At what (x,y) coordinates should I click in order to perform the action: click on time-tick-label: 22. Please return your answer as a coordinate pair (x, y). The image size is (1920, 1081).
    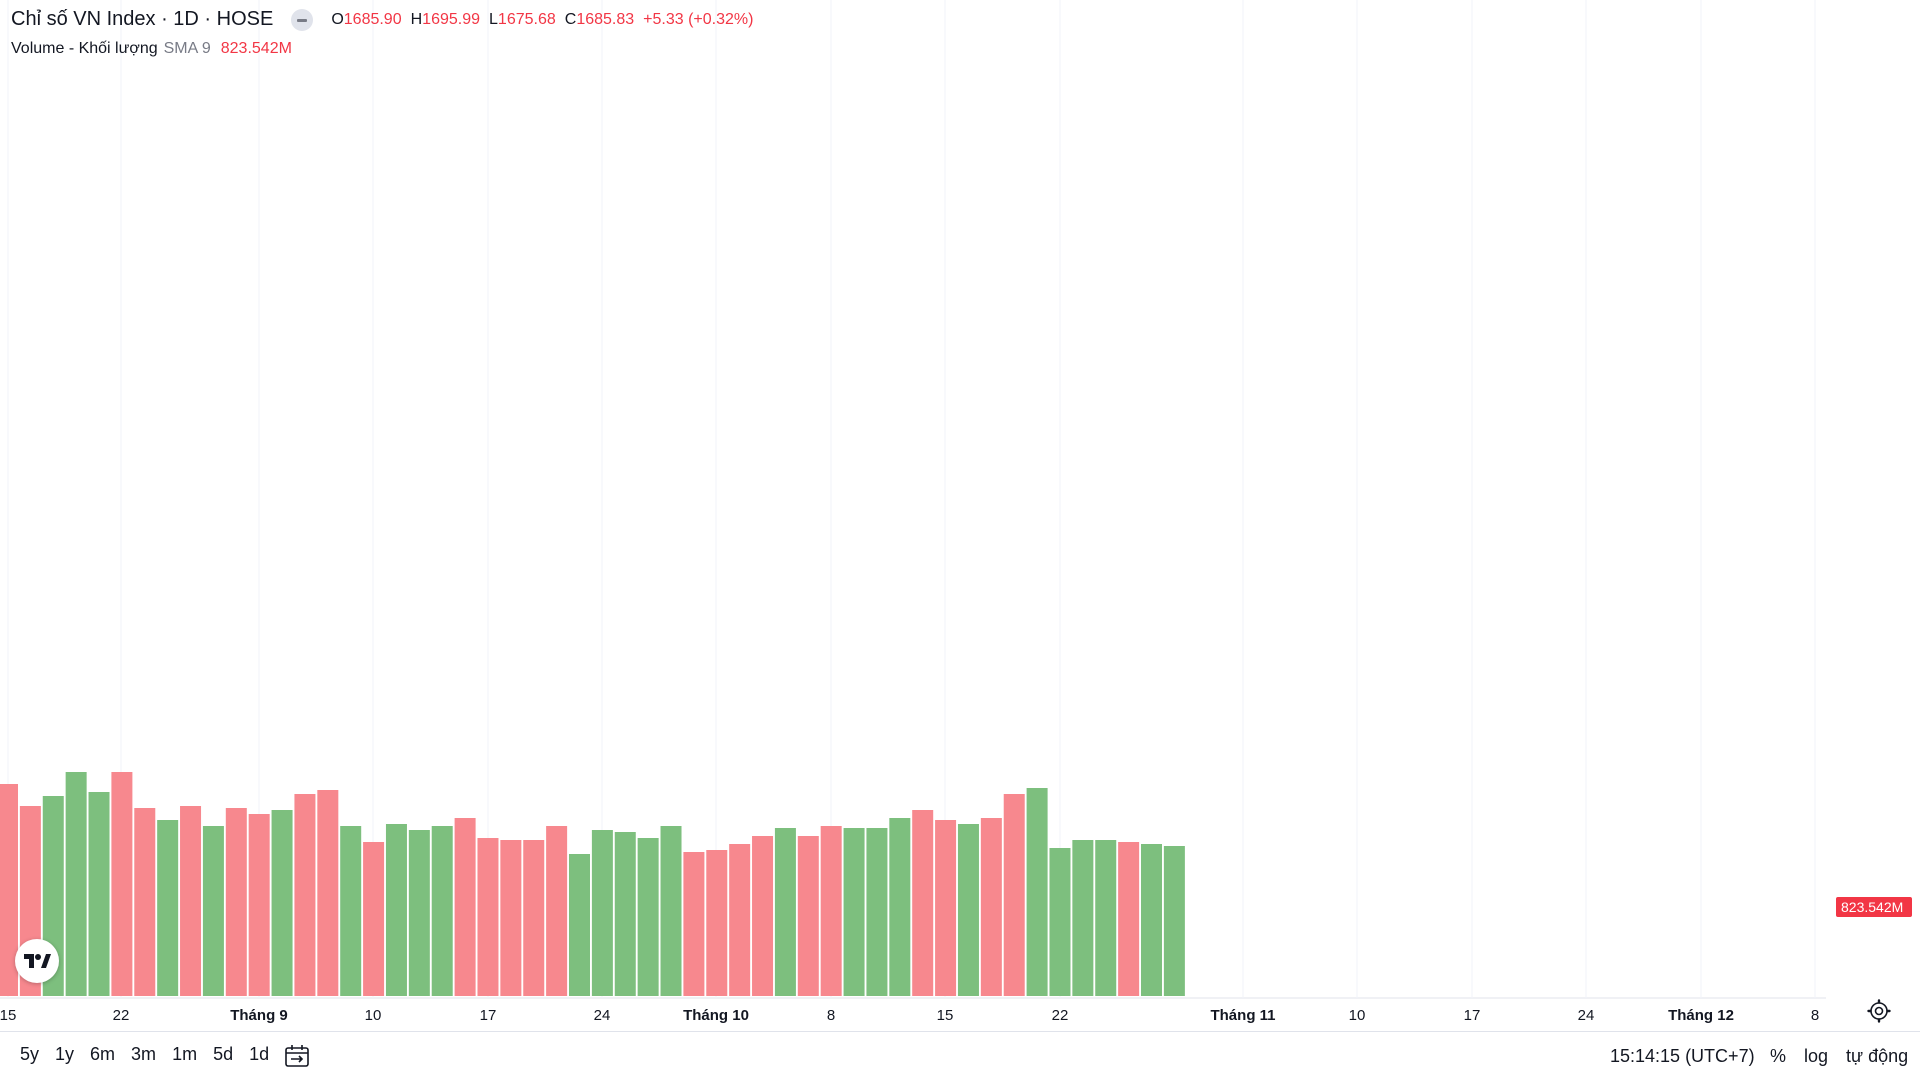
    Looking at the image, I should click on (1060, 1015).